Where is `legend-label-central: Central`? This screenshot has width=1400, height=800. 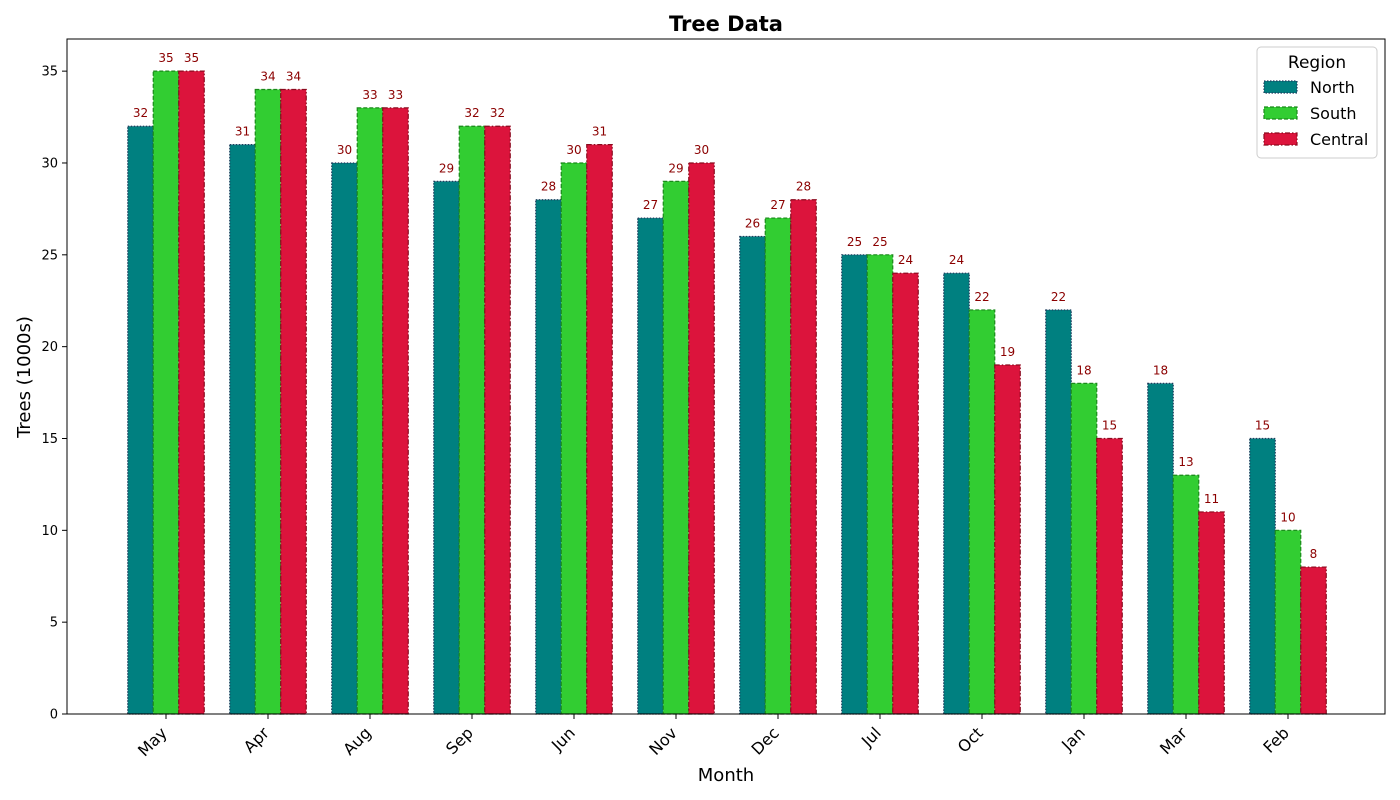
legend-label-central: Central is located at coordinates (1339, 139).